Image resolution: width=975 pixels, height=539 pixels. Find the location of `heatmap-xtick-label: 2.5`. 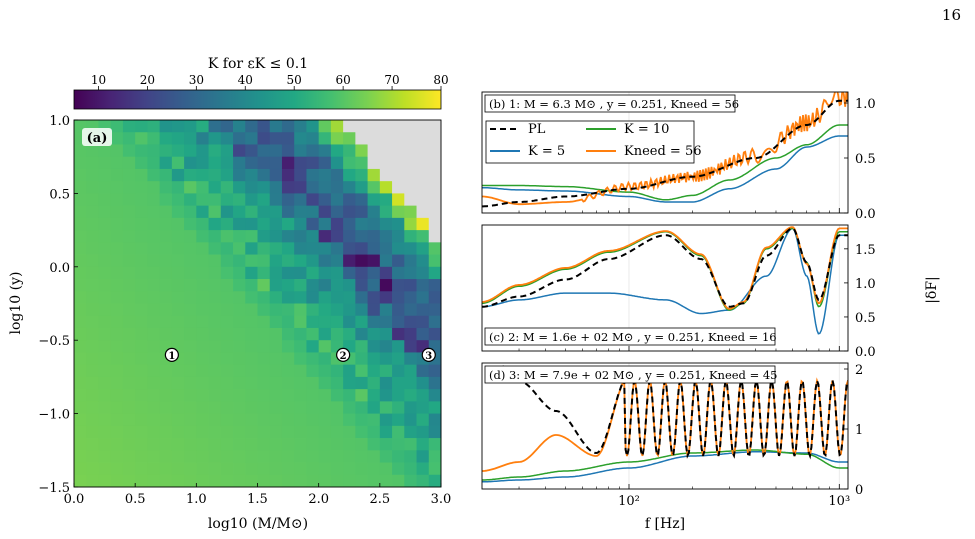

heatmap-xtick-label: 2.5 is located at coordinates (379, 499).